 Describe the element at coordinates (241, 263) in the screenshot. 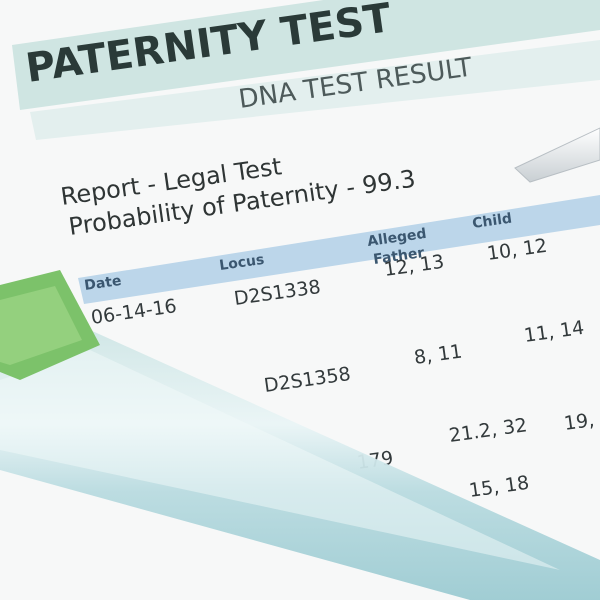

I see `table-header: Locus` at that location.